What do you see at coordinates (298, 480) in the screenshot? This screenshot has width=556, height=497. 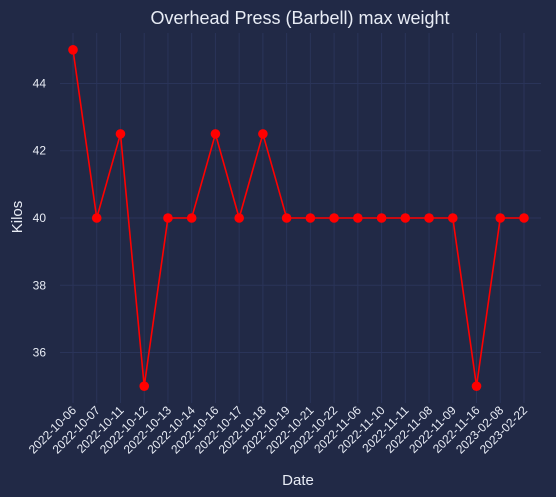 I see `x-axis-label: Date` at bounding box center [298, 480].